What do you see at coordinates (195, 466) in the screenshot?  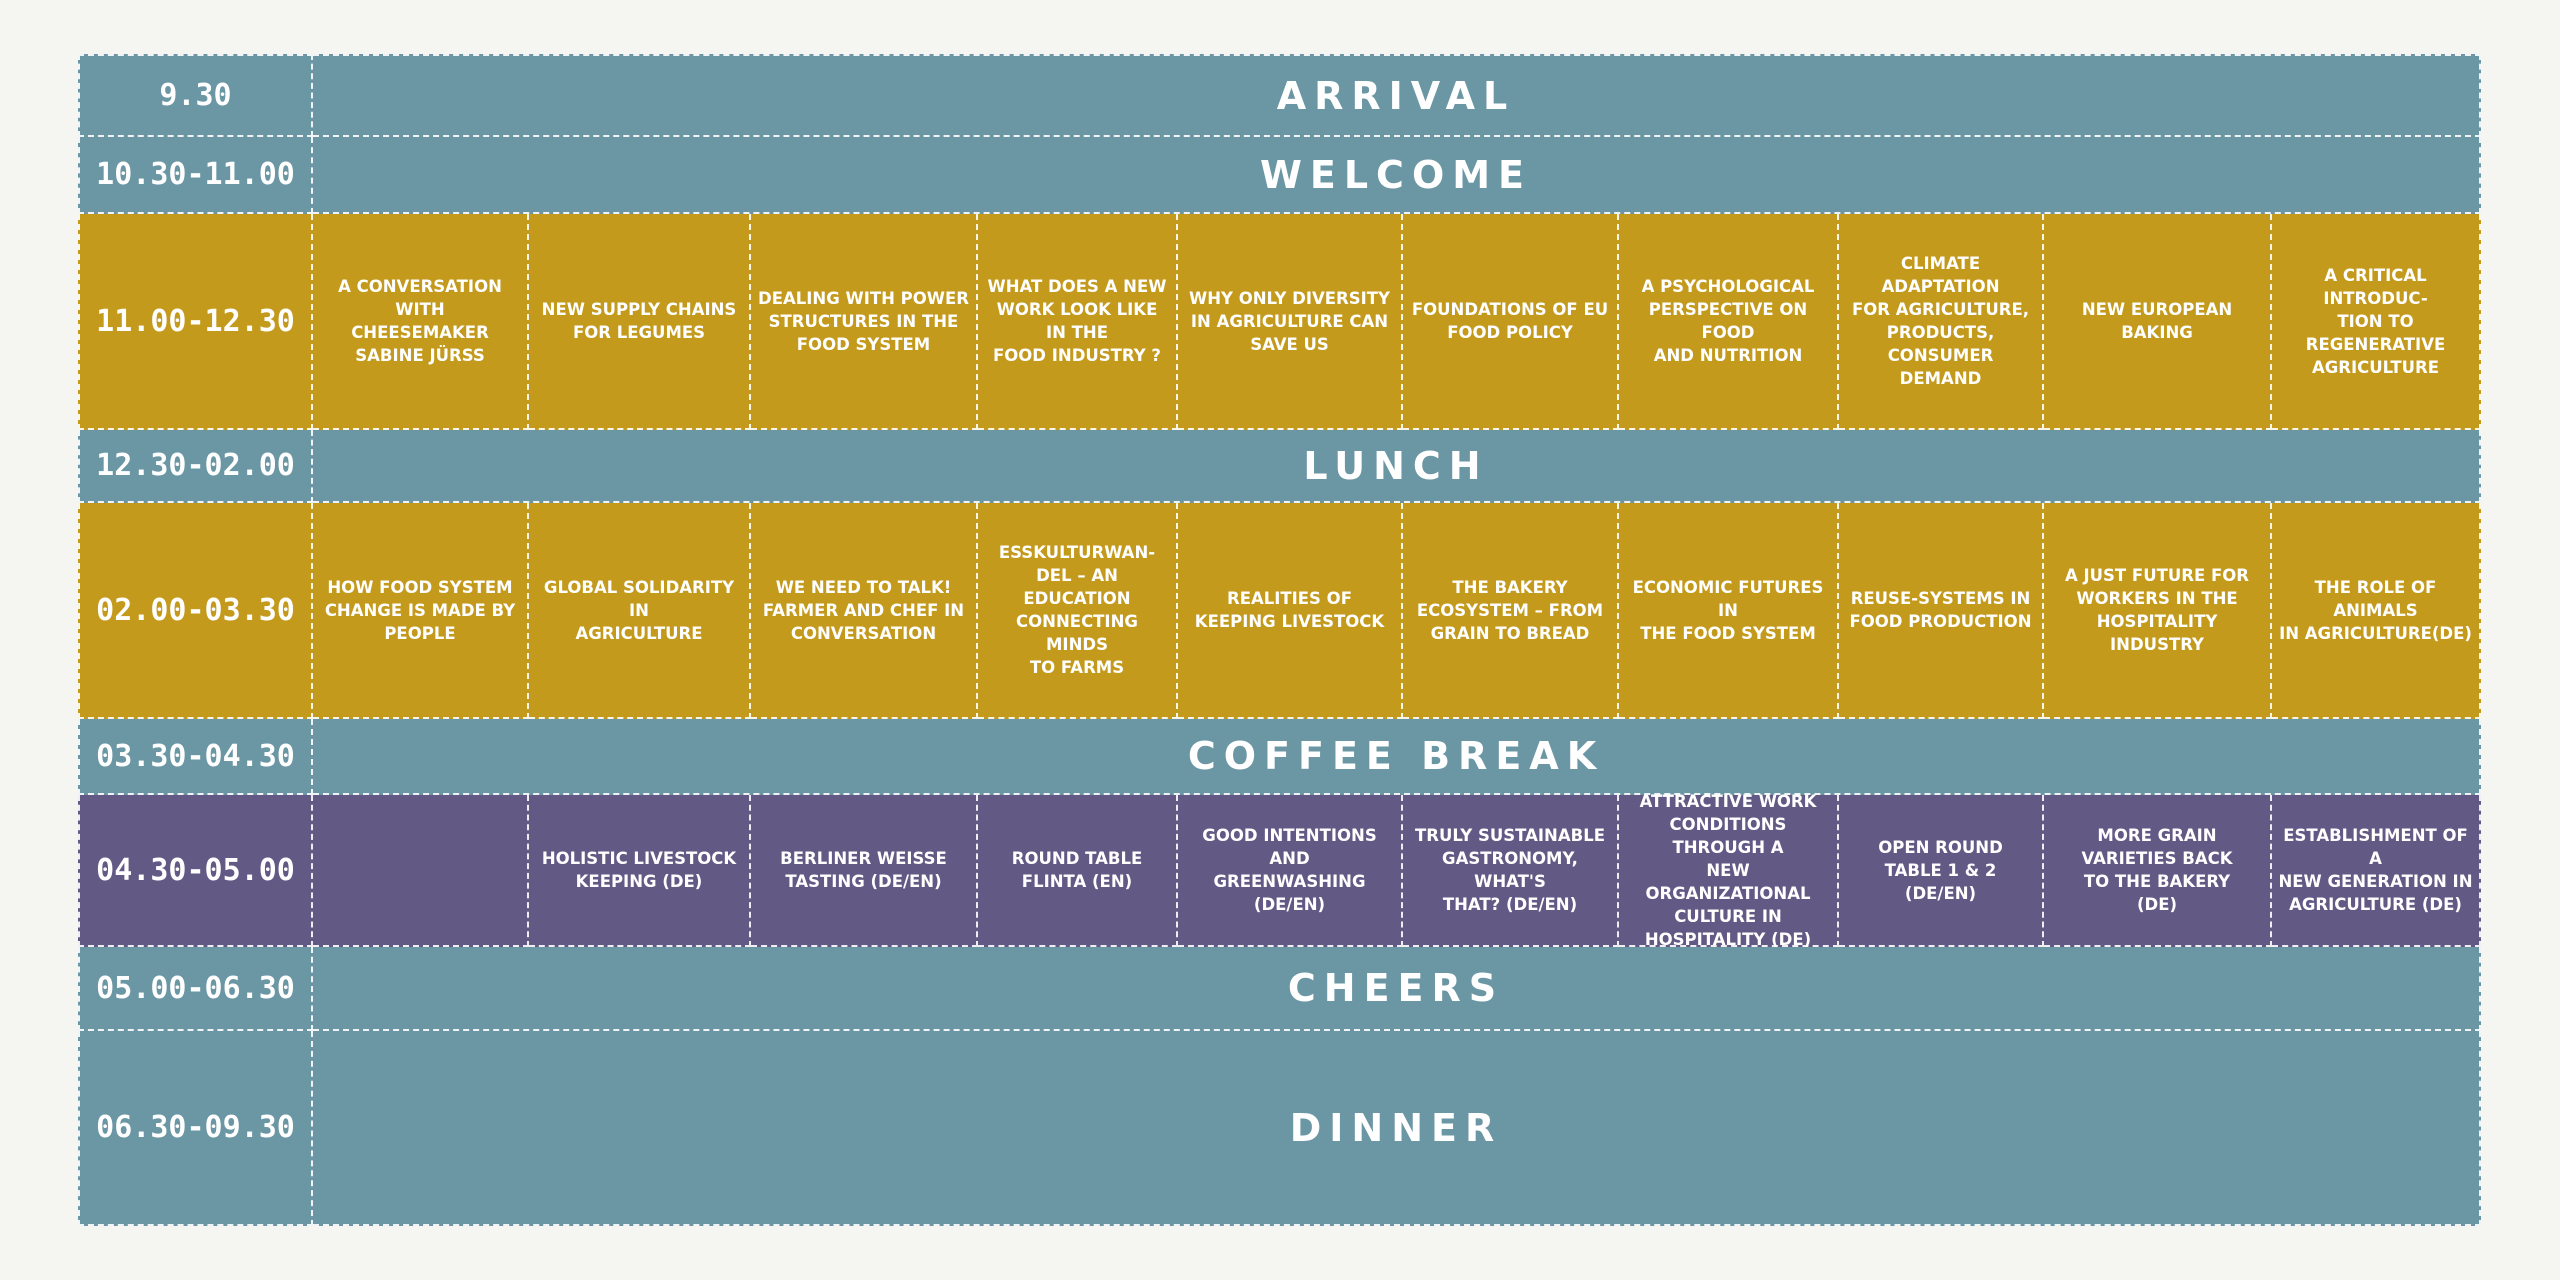 I see `time-lunch: 12.30-02.00` at bounding box center [195, 466].